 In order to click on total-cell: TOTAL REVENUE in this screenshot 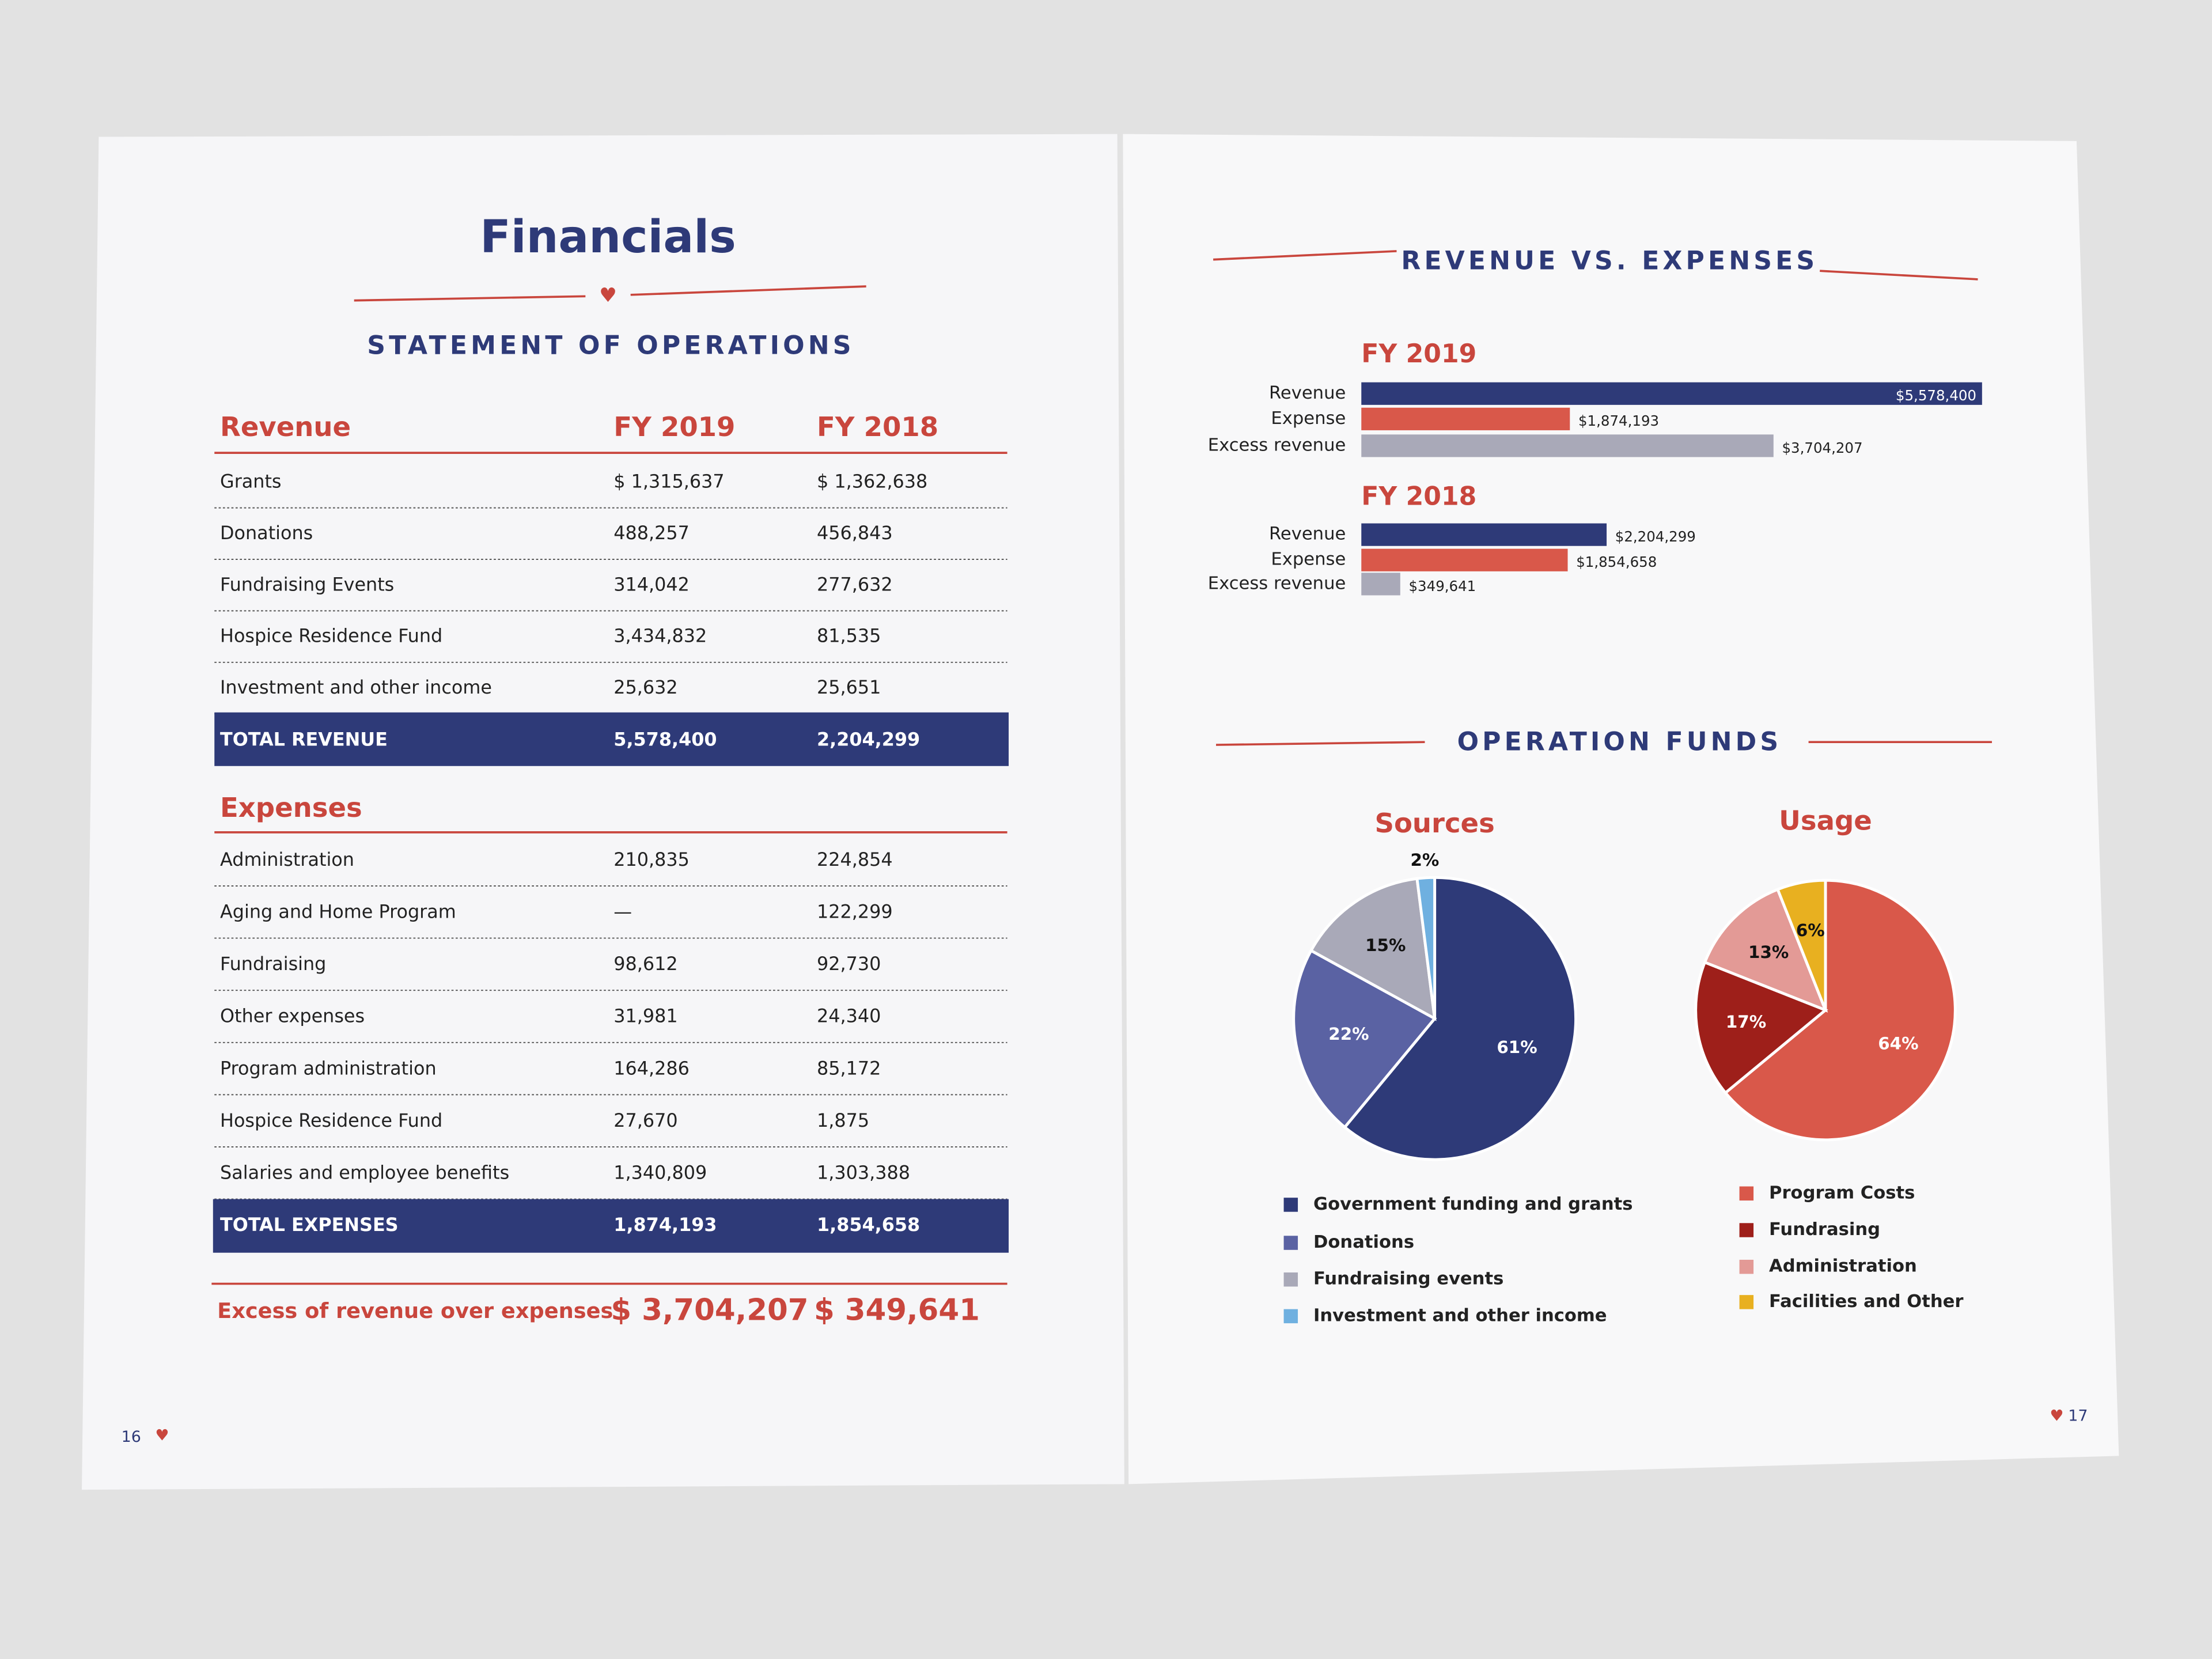, I will do `click(304, 740)`.